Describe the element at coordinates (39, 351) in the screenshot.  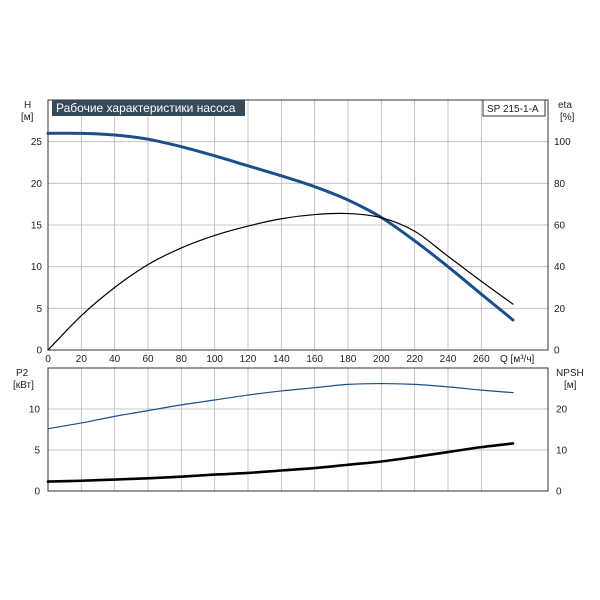
I see `y-left-tick-label: 0` at that location.